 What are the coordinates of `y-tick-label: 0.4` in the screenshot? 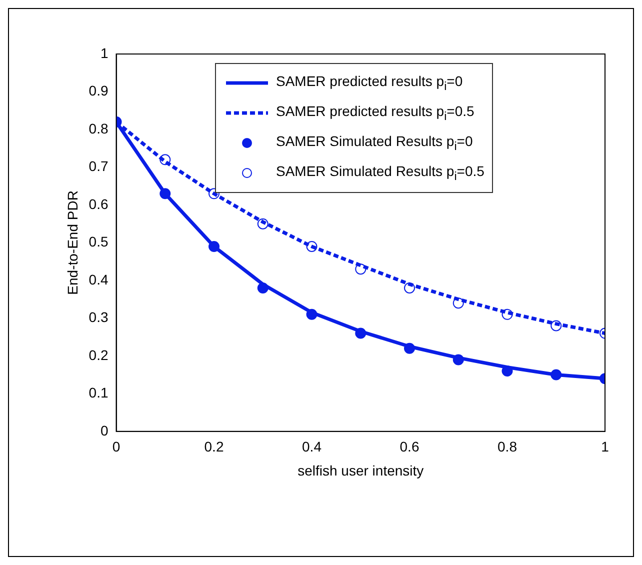 It's located at (98, 279).